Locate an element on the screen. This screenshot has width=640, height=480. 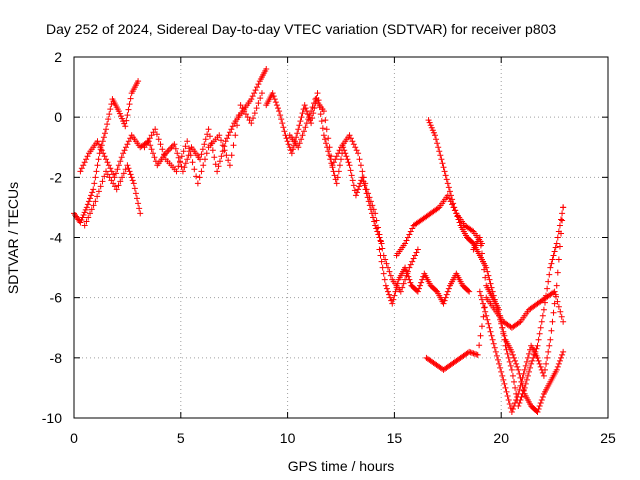
series-trace-e is located at coordinates (324, 168).